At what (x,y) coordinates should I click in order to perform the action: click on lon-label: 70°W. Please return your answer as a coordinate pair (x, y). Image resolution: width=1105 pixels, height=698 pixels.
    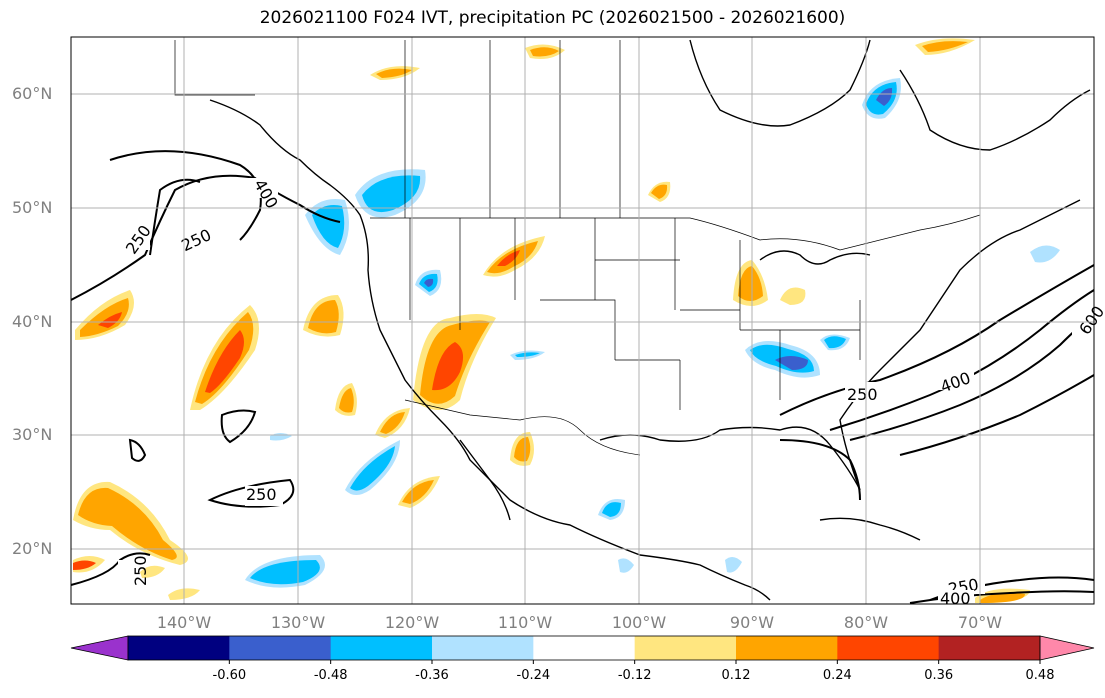
    Looking at the image, I should click on (980, 622).